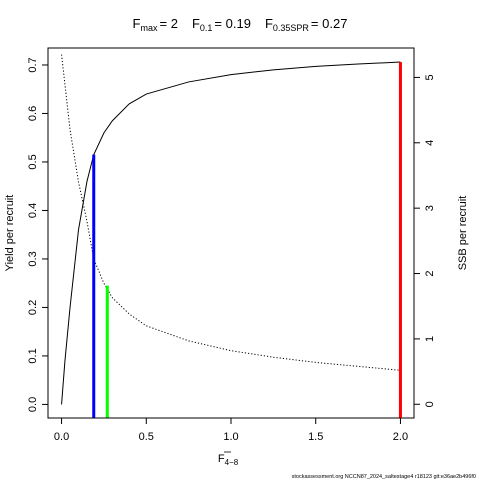 The height and width of the screenshot is (480, 480). Describe the element at coordinates (221, 459) in the screenshot. I see `x-axis-label-base: F` at that location.